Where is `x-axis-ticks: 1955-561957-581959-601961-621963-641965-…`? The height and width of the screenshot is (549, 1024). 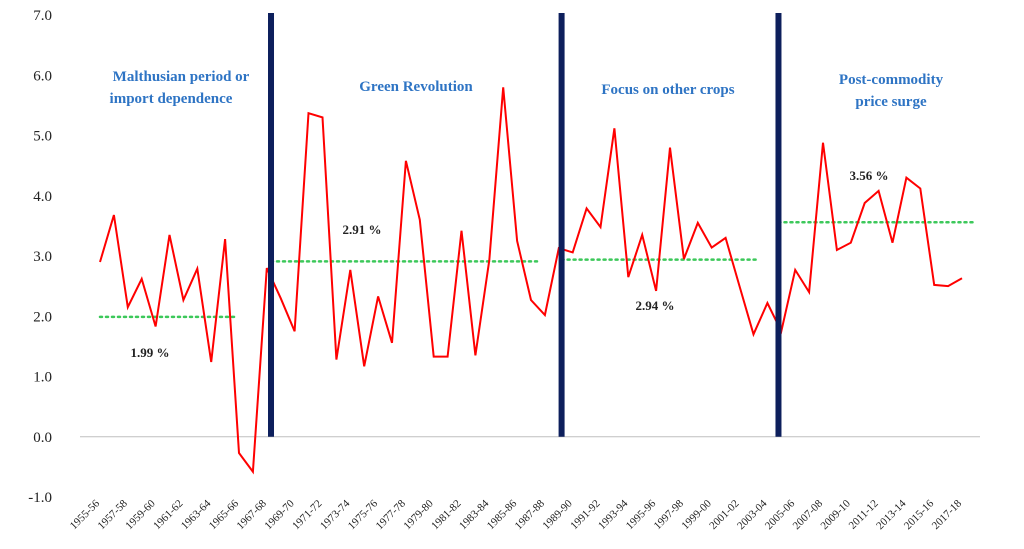 x-axis-ticks: 1955-561957-581959-601961-621963-641965-… is located at coordinates (516, 514).